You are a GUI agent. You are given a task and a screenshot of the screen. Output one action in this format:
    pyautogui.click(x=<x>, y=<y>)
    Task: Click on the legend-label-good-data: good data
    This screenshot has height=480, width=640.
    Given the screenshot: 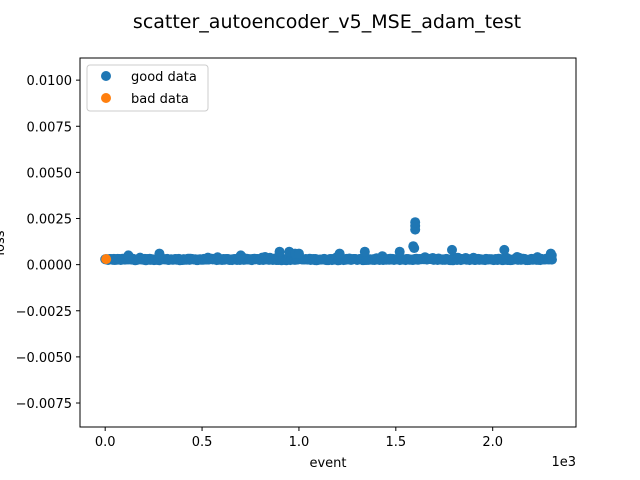 What is the action you would take?
    pyautogui.click(x=164, y=77)
    